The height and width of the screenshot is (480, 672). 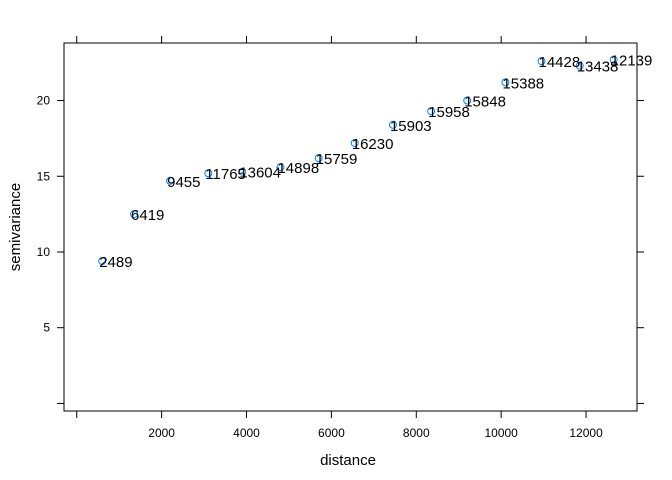 What do you see at coordinates (331, 433) in the screenshot?
I see `x-tick-label: 6000` at bounding box center [331, 433].